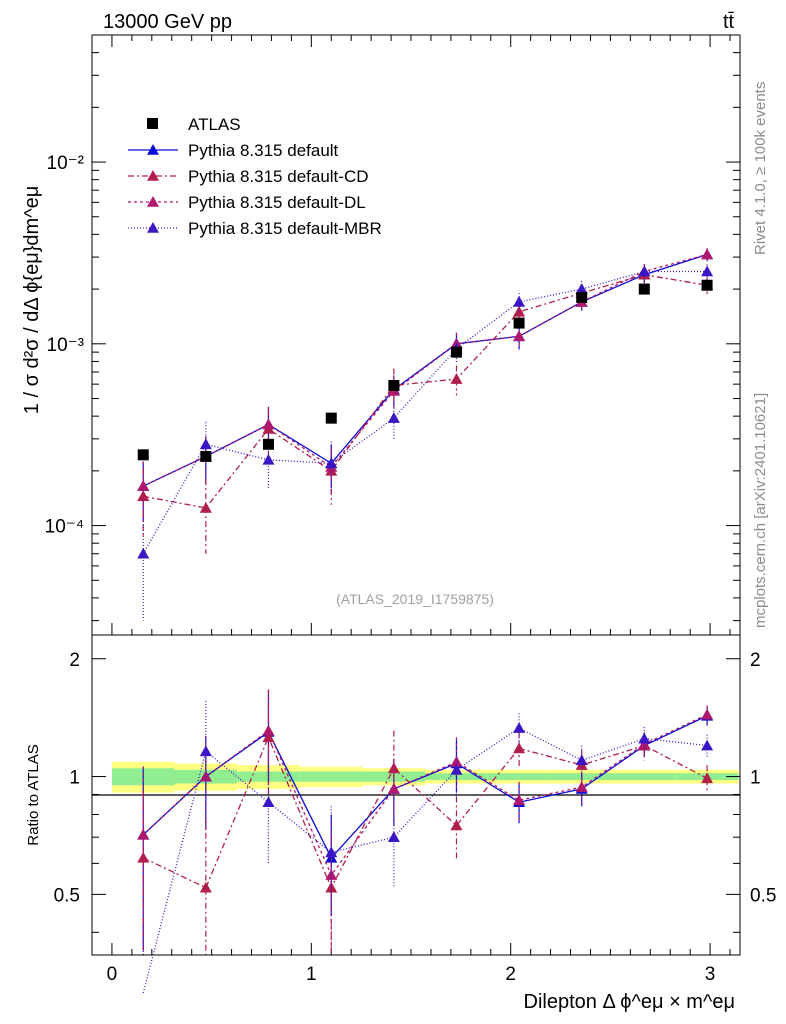 This screenshot has width=786, height=1024. Describe the element at coordinates (710, 974) in the screenshot. I see `x-tick-label: 3` at that location.